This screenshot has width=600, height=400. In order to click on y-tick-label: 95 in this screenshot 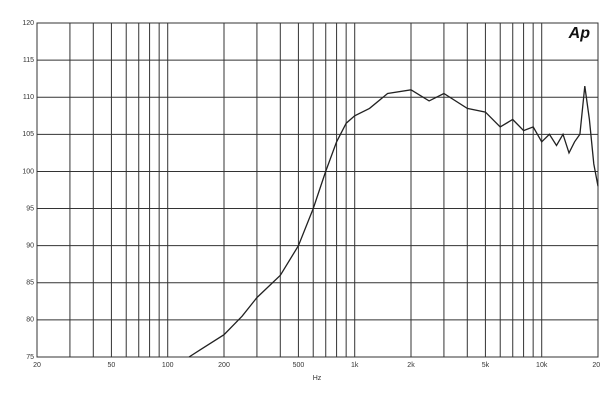, I will do `click(30, 208)`.